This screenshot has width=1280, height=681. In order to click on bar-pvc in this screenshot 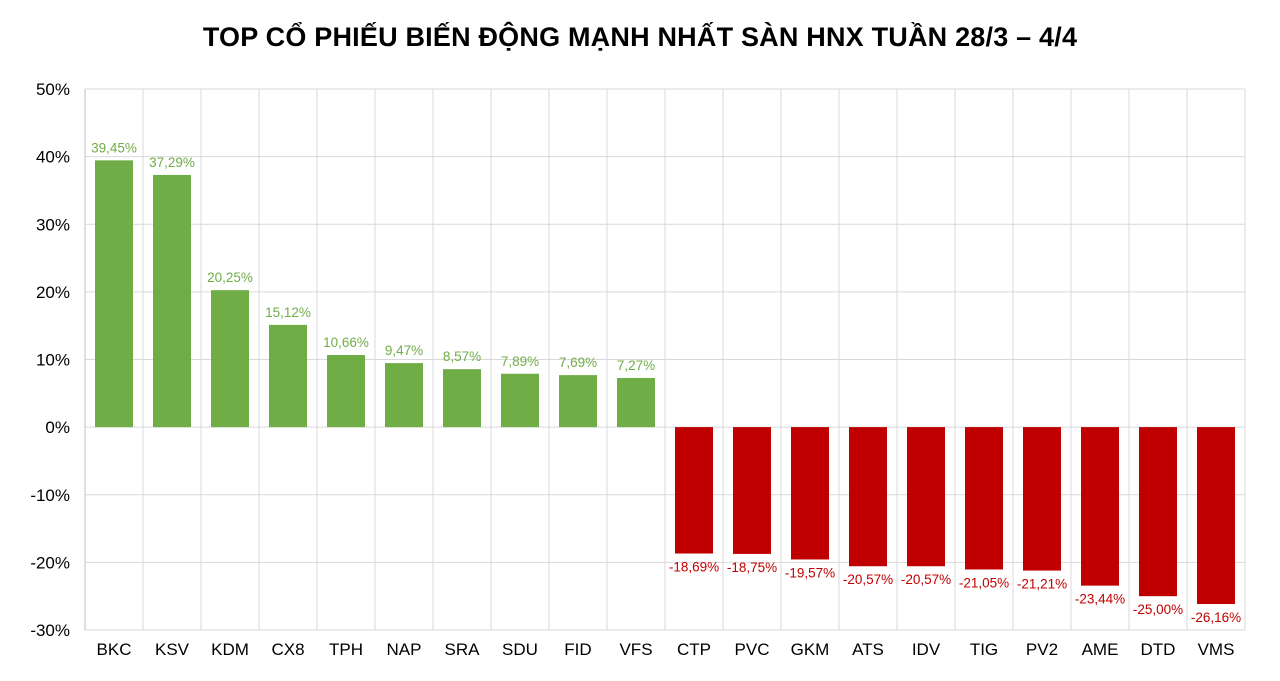, I will do `click(752, 490)`.